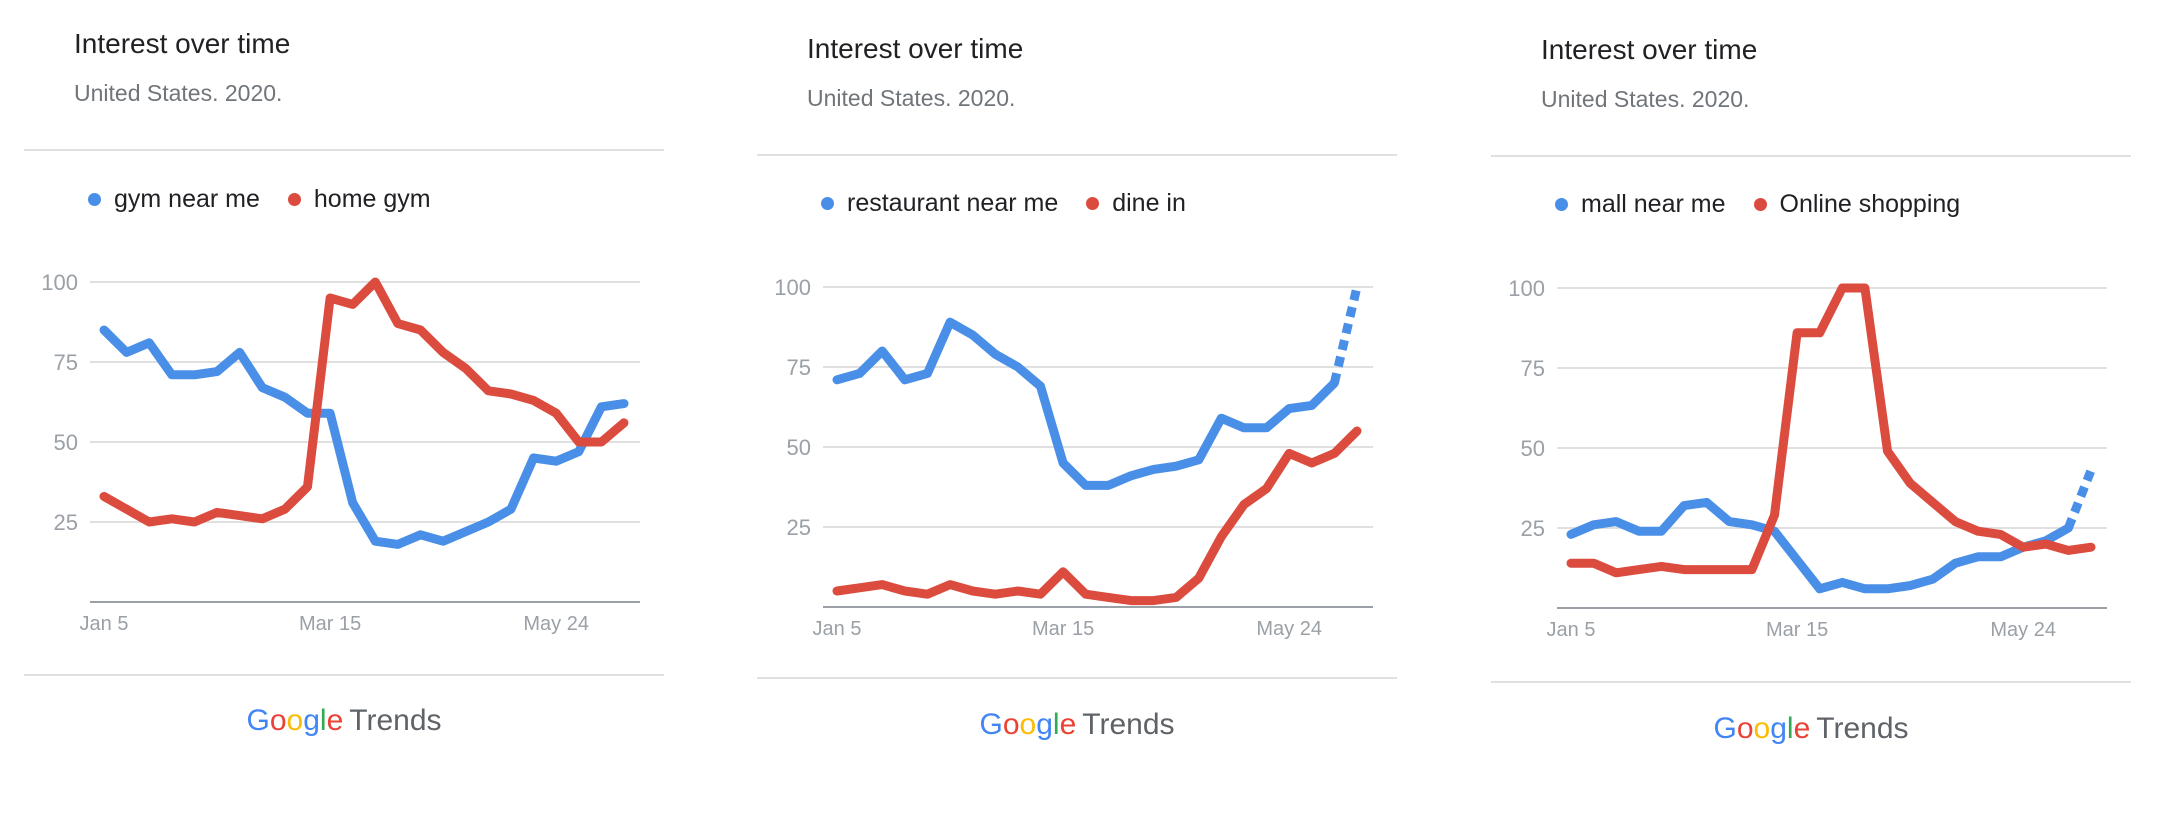  I want to click on legend: gym near me home gym, so click(273, 199).